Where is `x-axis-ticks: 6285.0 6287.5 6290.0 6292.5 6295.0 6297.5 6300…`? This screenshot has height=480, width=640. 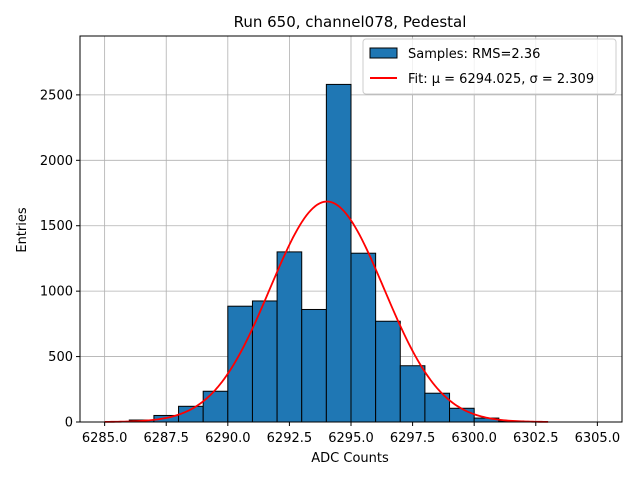 x-axis-ticks: 6285.0 6287.5 6290.0 6292.5 6295.0 6297.5 6300… is located at coordinates (351, 434).